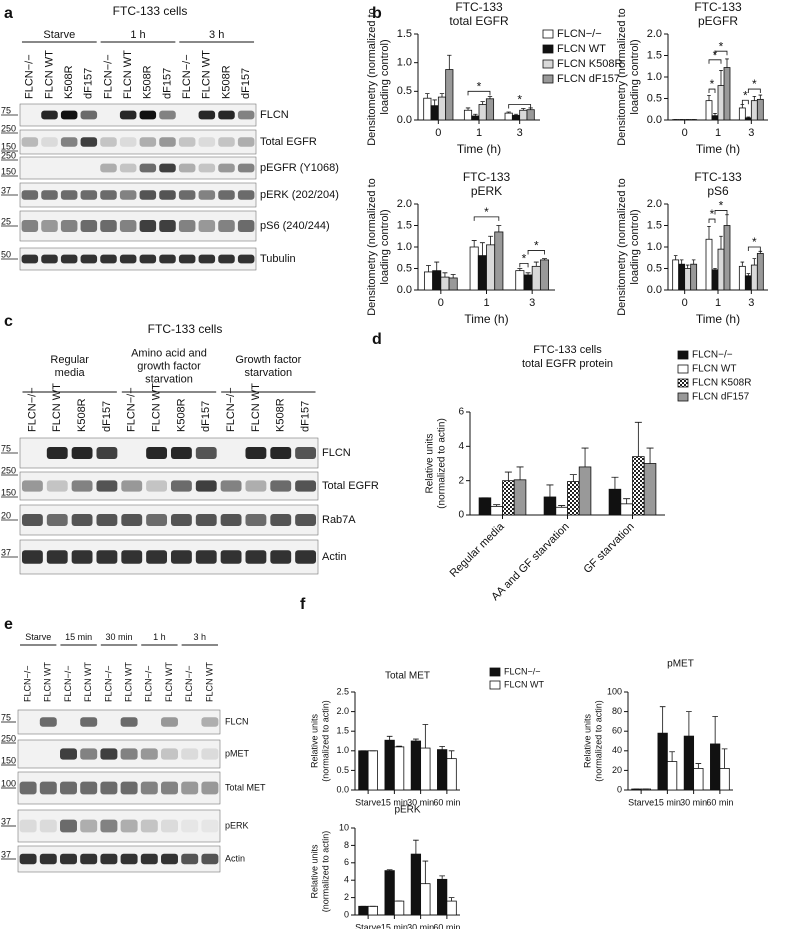  Describe the element at coordinates (281, 415) in the screenshot. I see `lane-label: K508R` at that location.